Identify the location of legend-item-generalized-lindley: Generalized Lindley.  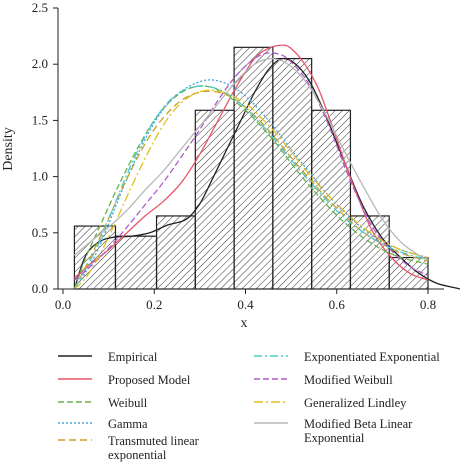
(361, 403).